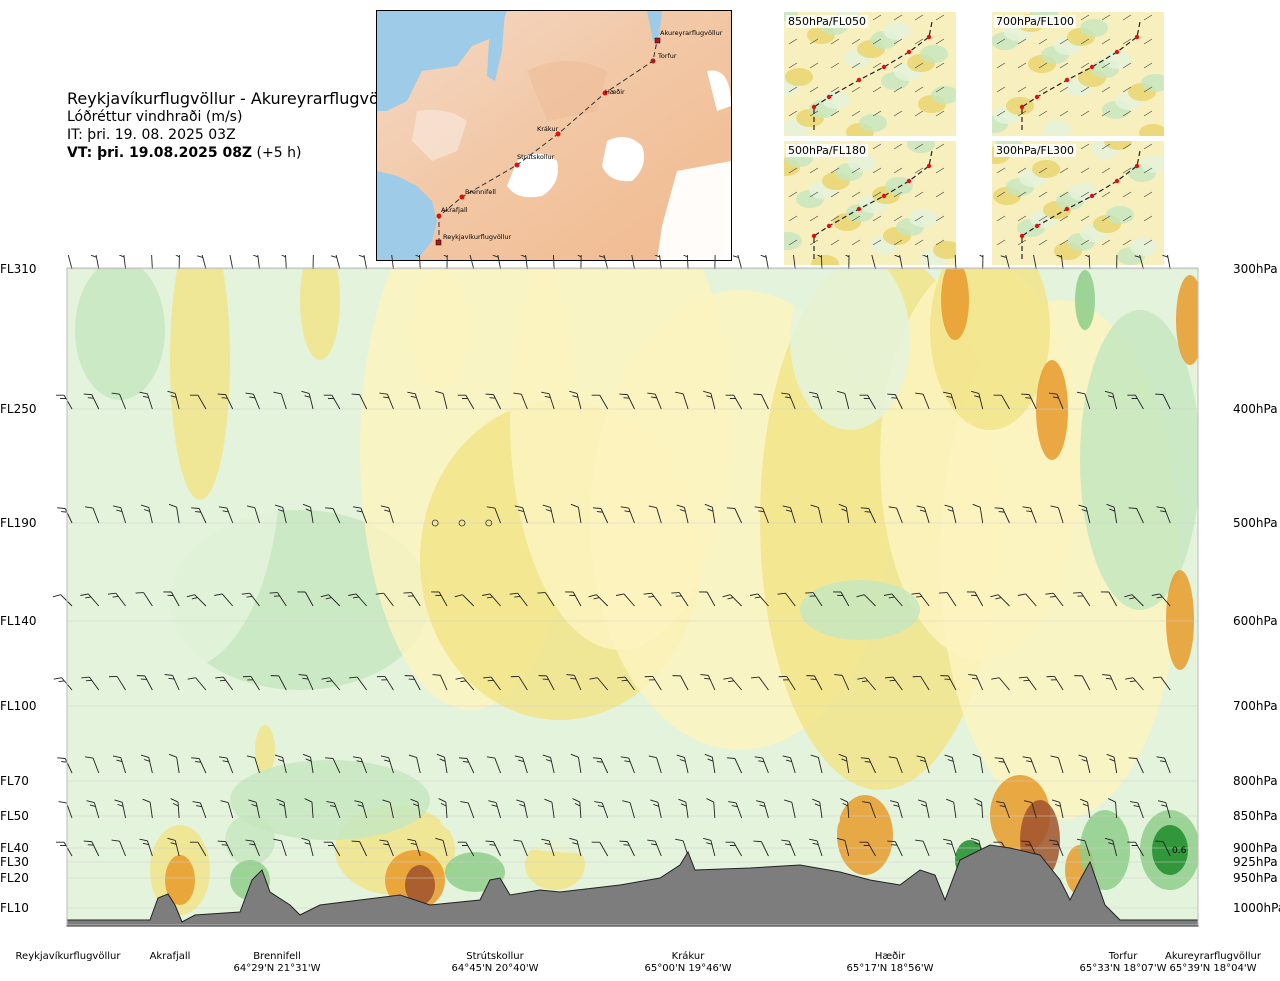 This screenshot has height=981, width=1280. What do you see at coordinates (1255, 781) in the screenshot?
I see `pressure-level-label: 800hPa` at bounding box center [1255, 781].